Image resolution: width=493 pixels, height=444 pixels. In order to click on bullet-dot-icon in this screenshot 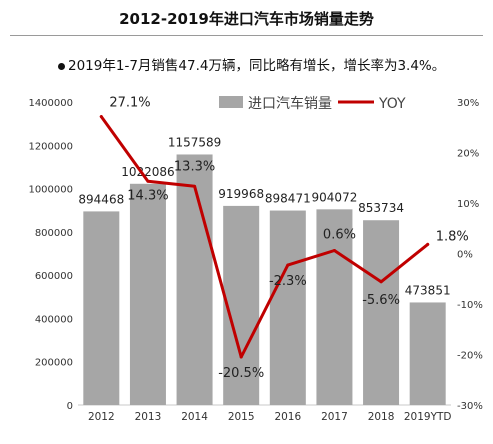, I will do `click(61, 66)`.